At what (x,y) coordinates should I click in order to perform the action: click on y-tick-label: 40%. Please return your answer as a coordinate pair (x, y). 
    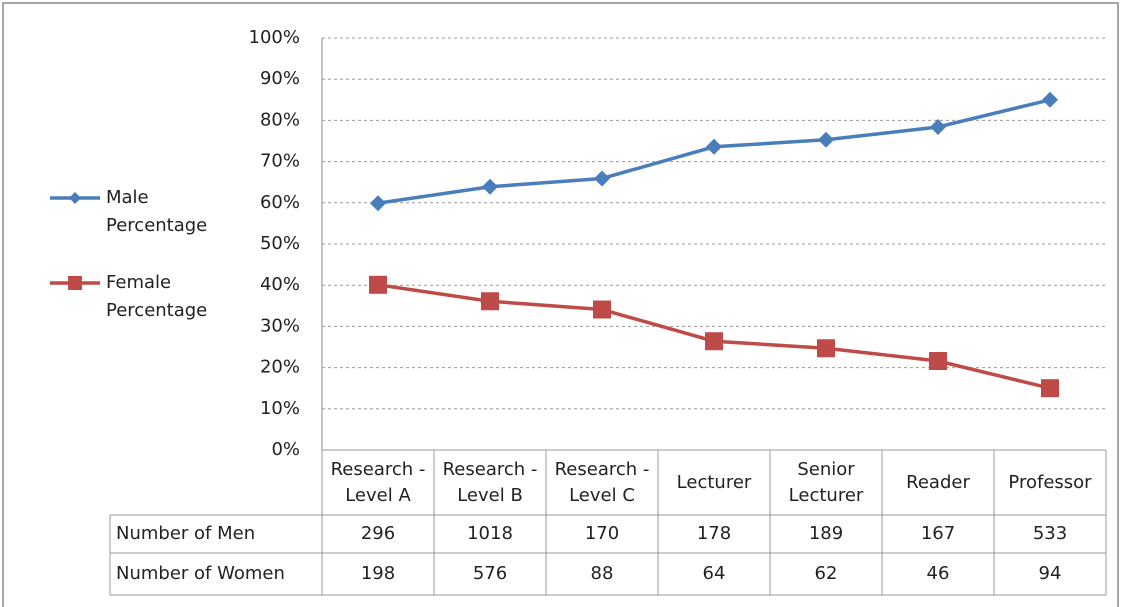
    Looking at the image, I should click on (280, 284).